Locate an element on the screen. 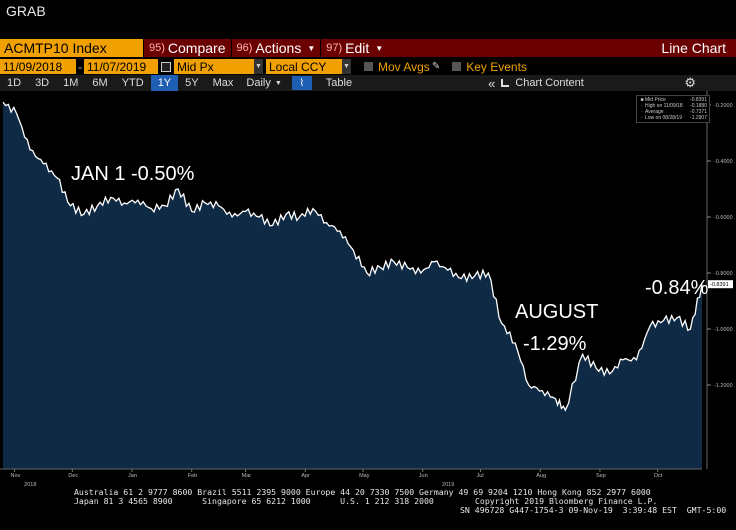 This screenshot has height=530, width=736. x-year-label: 2018 is located at coordinates (30, 485).